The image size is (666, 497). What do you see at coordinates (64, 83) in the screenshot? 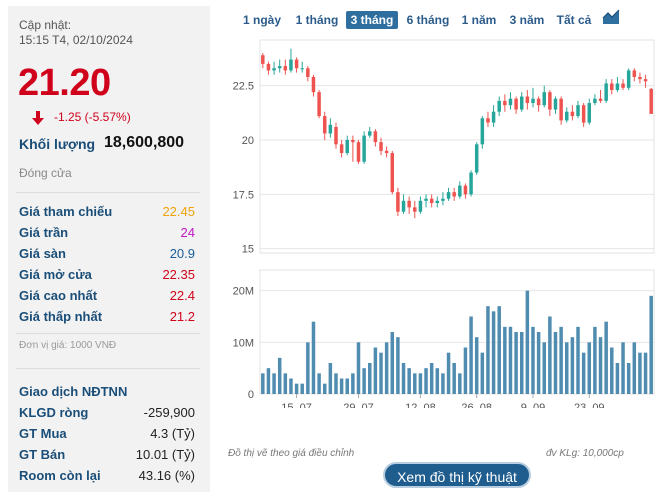
I see `current-price: 21.20` at bounding box center [64, 83].